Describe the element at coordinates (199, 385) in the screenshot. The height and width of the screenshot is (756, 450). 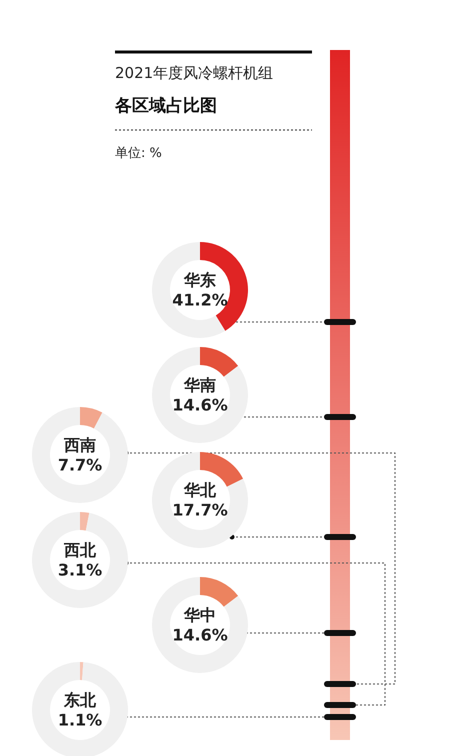
I see `slice-label: 华南` at that location.